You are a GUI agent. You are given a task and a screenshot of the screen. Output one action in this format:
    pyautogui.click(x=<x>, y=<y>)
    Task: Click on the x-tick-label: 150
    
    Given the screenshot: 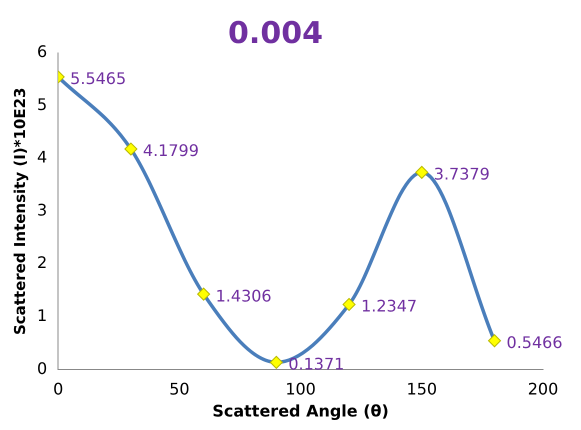 What is the action you would take?
    pyautogui.click(x=422, y=388)
    